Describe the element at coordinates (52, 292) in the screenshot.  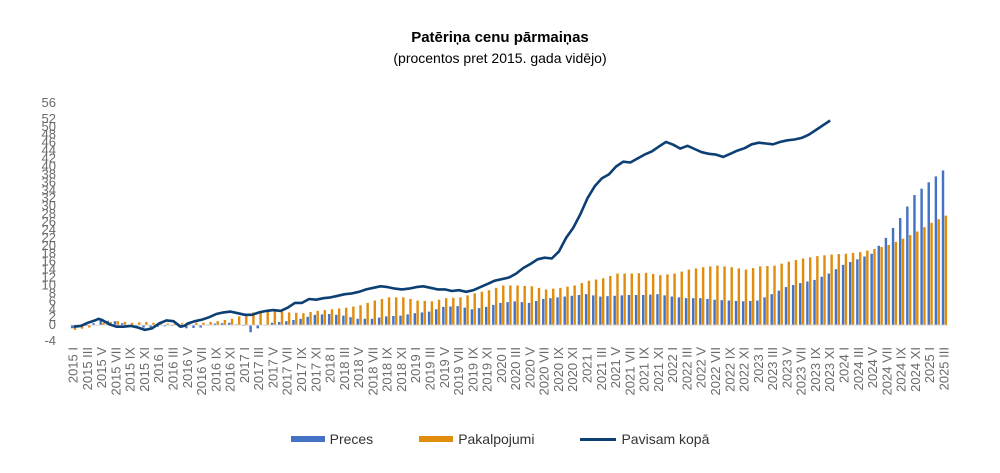
I see `y-tick-label: 8` at that location.